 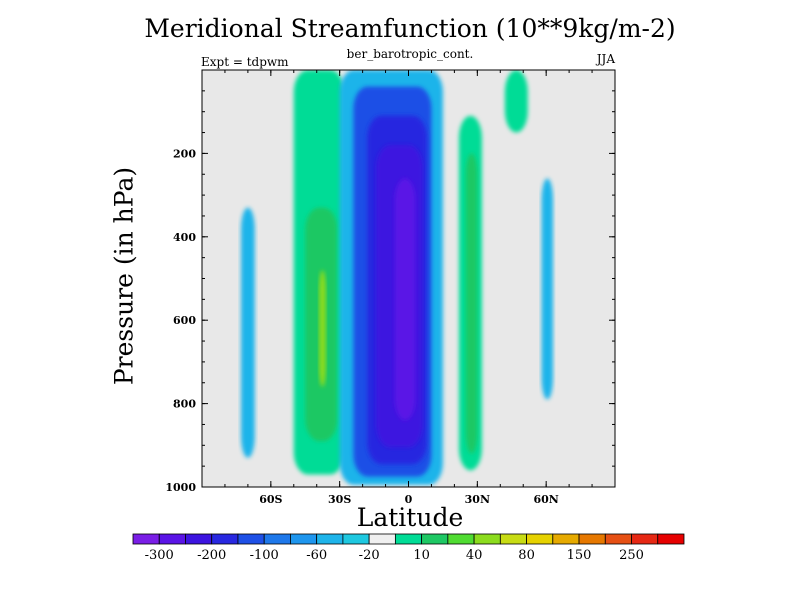 What do you see at coordinates (526, 555) in the screenshot?
I see `colorbar-label-7: 80` at bounding box center [526, 555].